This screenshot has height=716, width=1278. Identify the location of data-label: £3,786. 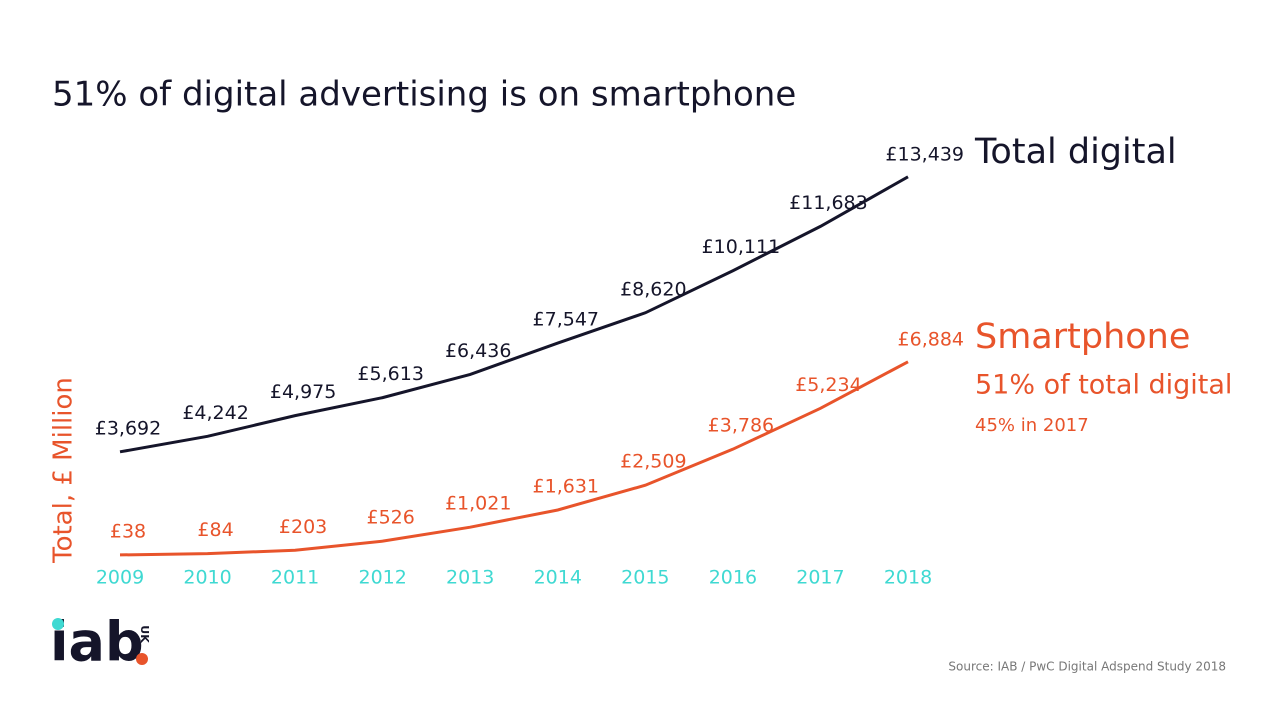
(741, 426).